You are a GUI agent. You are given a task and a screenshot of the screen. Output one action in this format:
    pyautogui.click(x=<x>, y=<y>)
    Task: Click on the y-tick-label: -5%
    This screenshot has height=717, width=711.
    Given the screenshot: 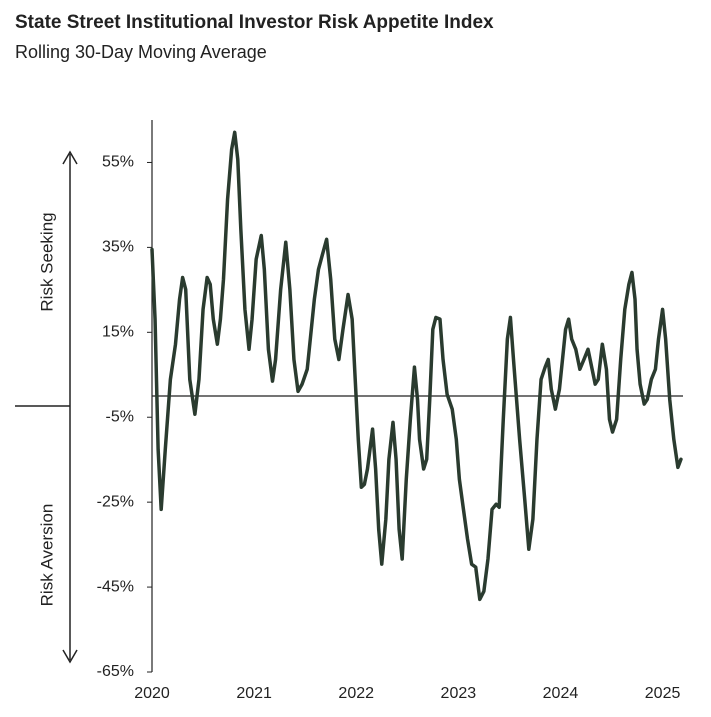 What is the action you would take?
    pyautogui.click(x=120, y=416)
    